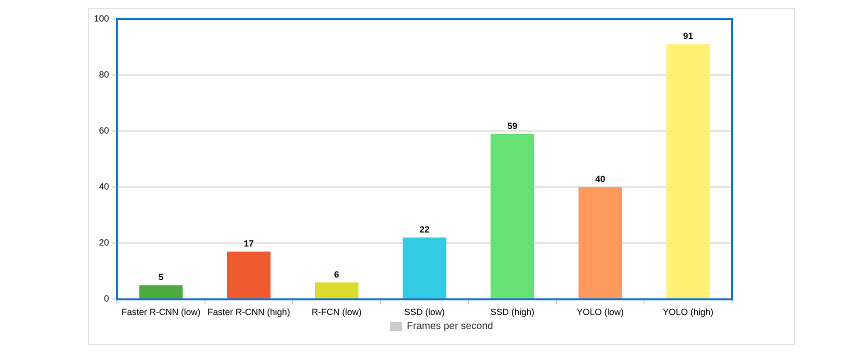  Describe the element at coordinates (512, 312) in the screenshot. I see `x-tick-label: SSD (high)` at that location.